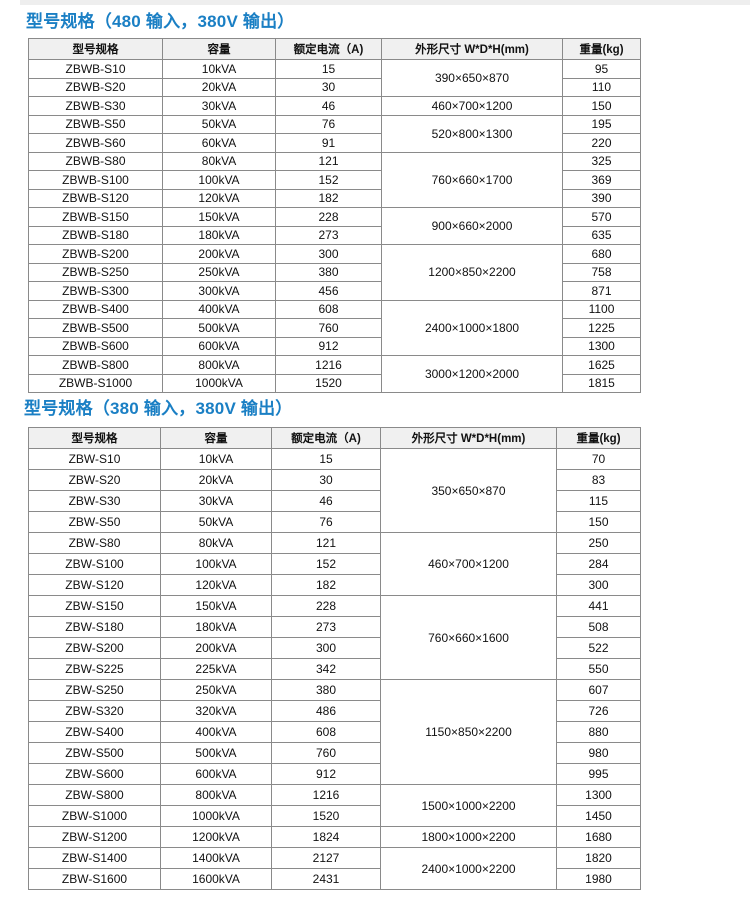 This screenshot has width=750, height=906. What do you see at coordinates (94, 501) in the screenshot?
I see `cell-model: ZBW-S30` at bounding box center [94, 501].